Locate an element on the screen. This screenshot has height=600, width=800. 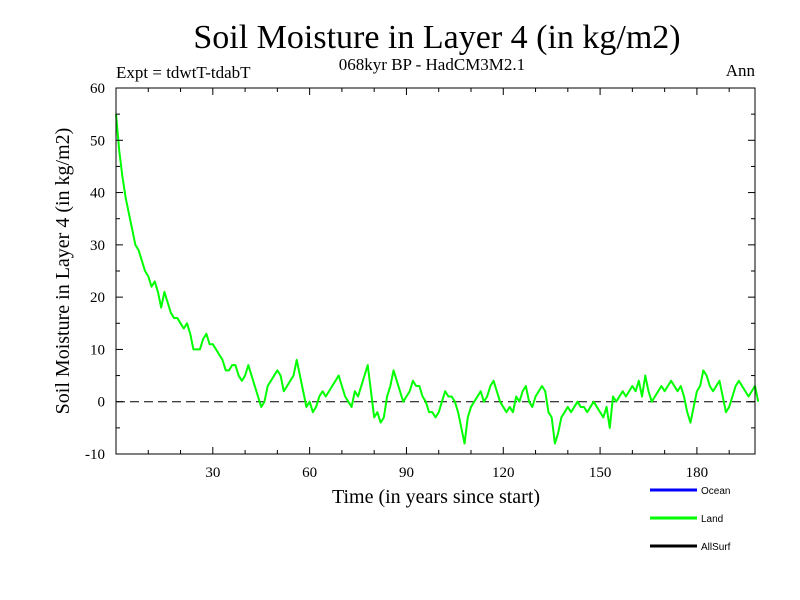
y-tick-label: -10 is located at coordinates (95, 455).